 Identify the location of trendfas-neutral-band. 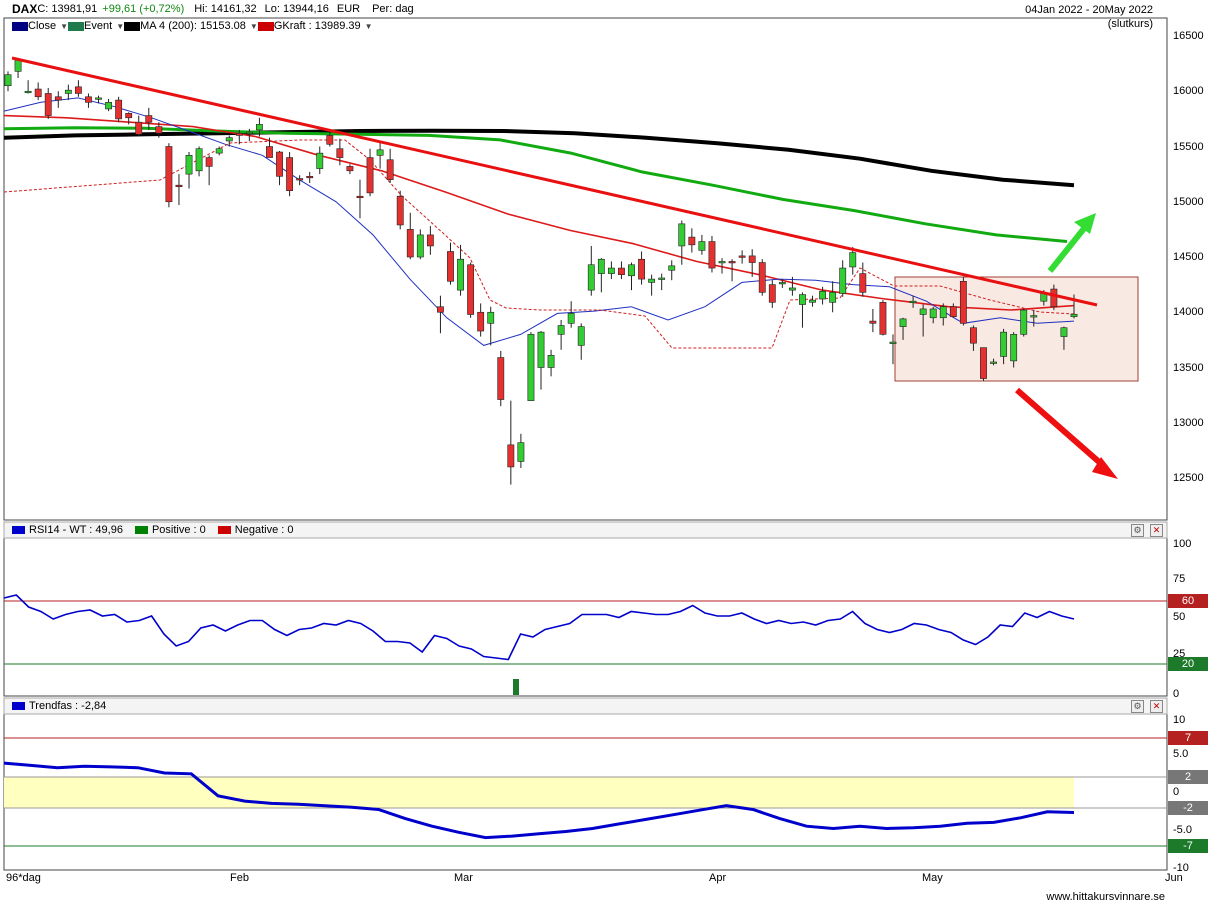
(539, 792).